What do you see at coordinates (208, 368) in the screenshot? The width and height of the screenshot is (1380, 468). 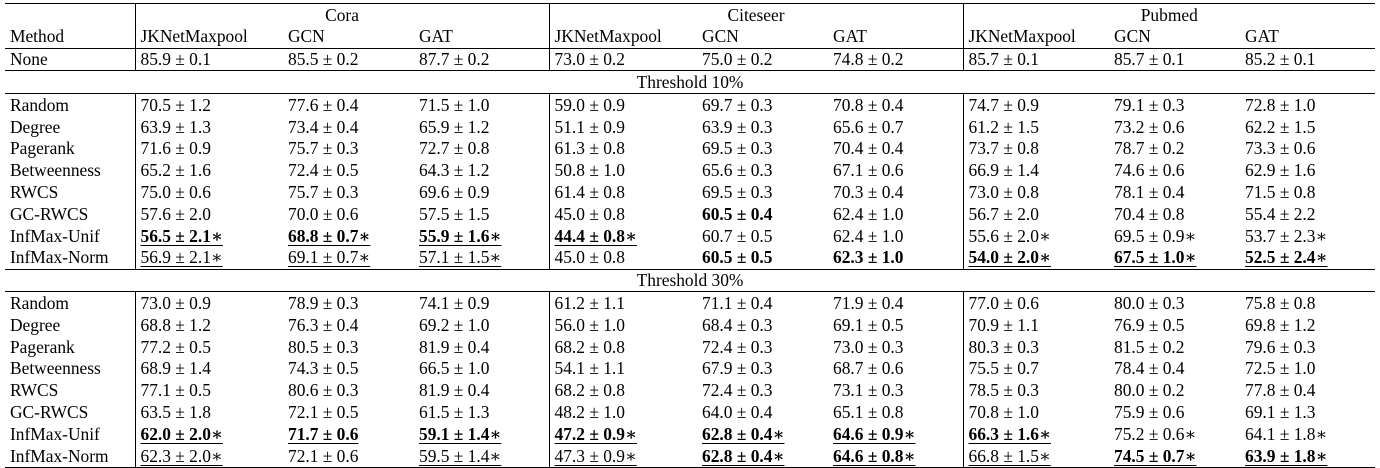 I see `value-cell: 68.9 ± 1.4` at bounding box center [208, 368].